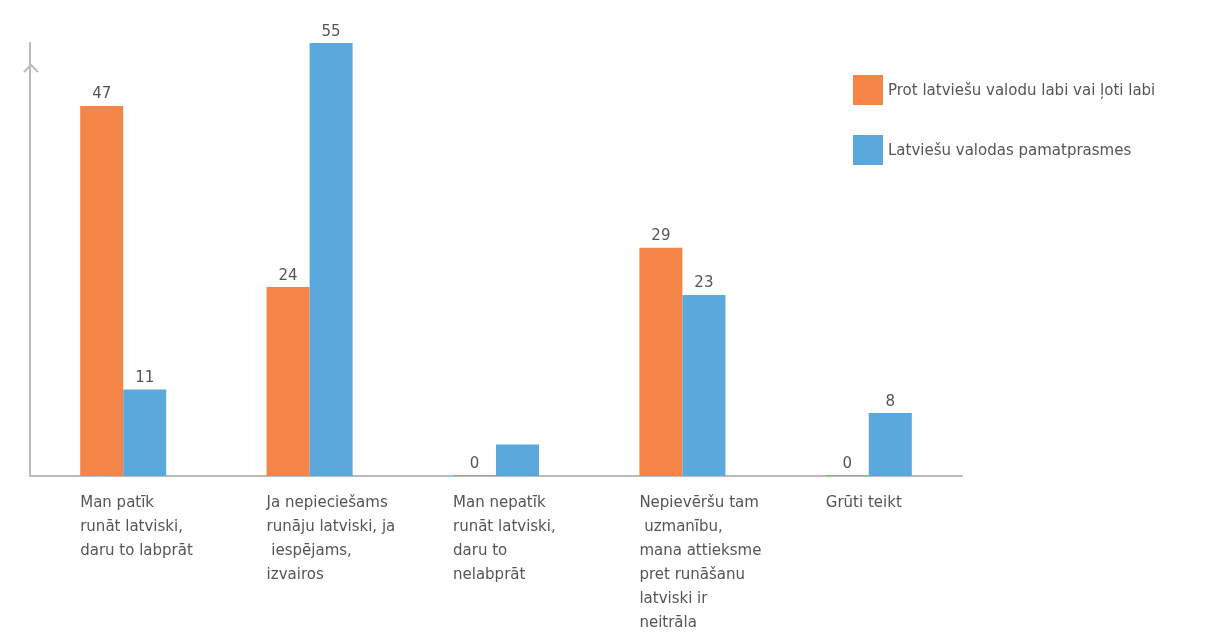 The height and width of the screenshot is (642, 1212). Describe the element at coordinates (1010, 150) in the screenshot. I see `legend-label: Latviešu valodas pamatprasmes` at that location.